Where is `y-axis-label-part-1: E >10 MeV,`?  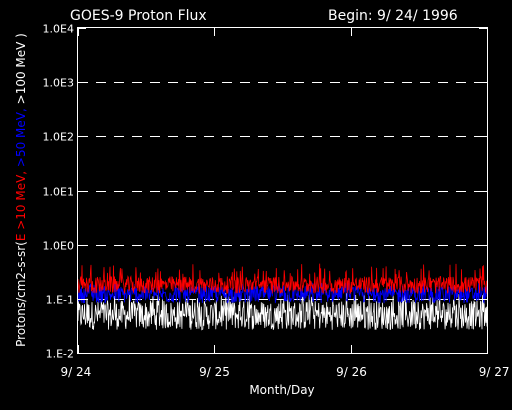 y-axis-label-part-1: E >10 MeV, is located at coordinates (21, 204).